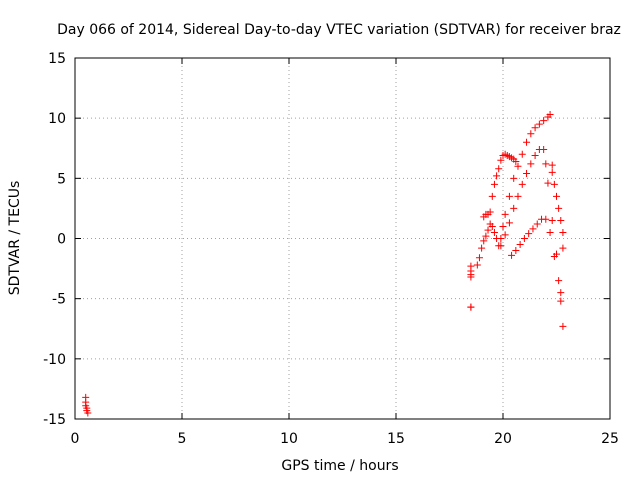 The width and height of the screenshot is (640, 484). Describe the element at coordinates (75, 439) in the screenshot. I see `x-tick-label: 0` at that location.